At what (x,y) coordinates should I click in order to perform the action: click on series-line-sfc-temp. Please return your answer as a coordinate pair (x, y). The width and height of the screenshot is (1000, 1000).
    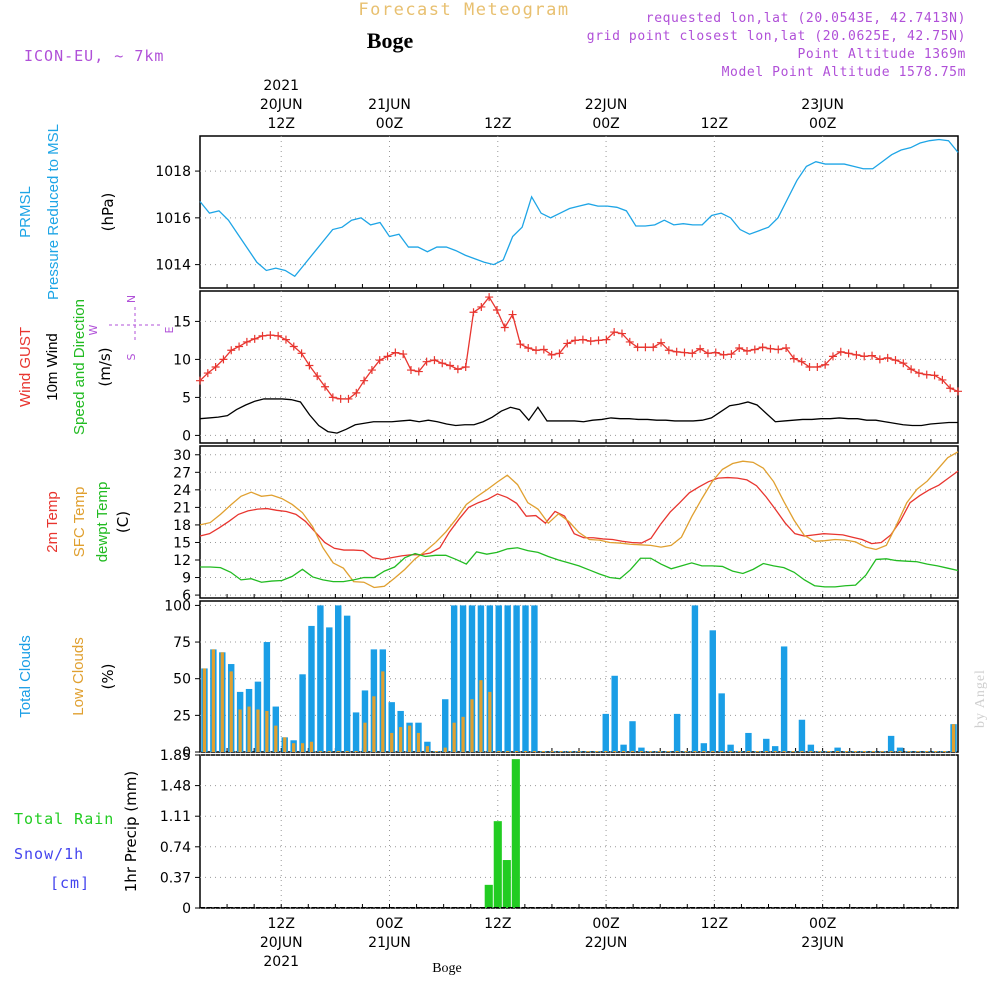
    Looking at the image, I should click on (579, 520).